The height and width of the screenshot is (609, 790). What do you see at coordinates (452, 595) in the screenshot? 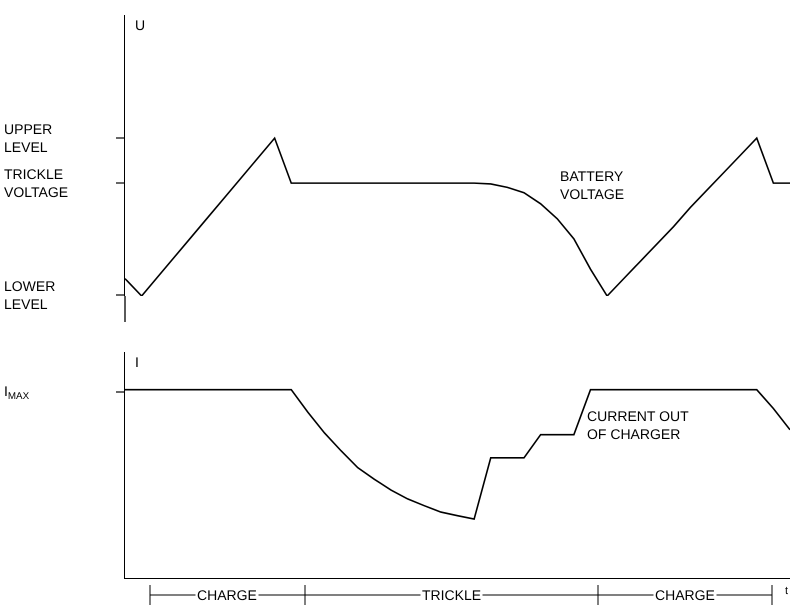
I see `text: TRICKLE` at bounding box center [452, 595].